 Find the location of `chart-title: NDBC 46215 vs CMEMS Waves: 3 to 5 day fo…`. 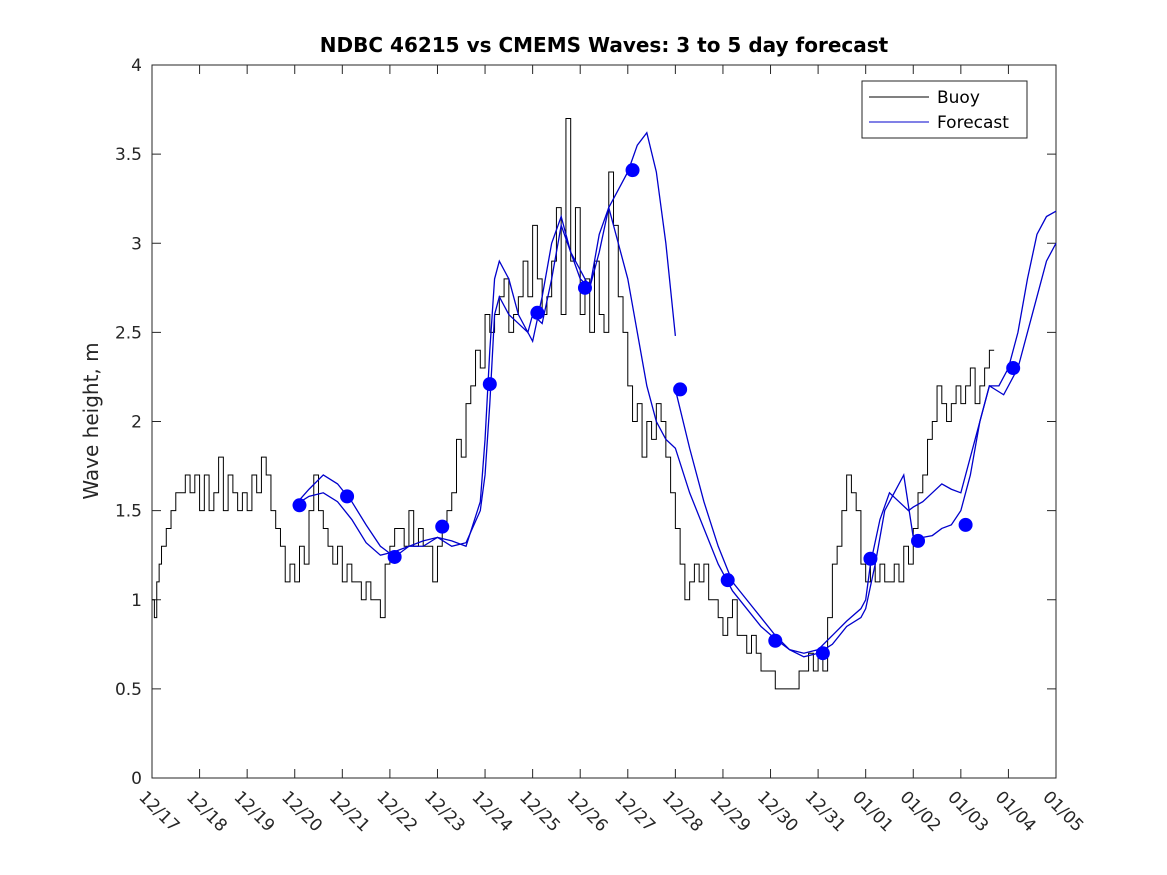

chart-title: NDBC 46215 vs CMEMS Waves: 3 to 5 day fo… is located at coordinates (604, 45).